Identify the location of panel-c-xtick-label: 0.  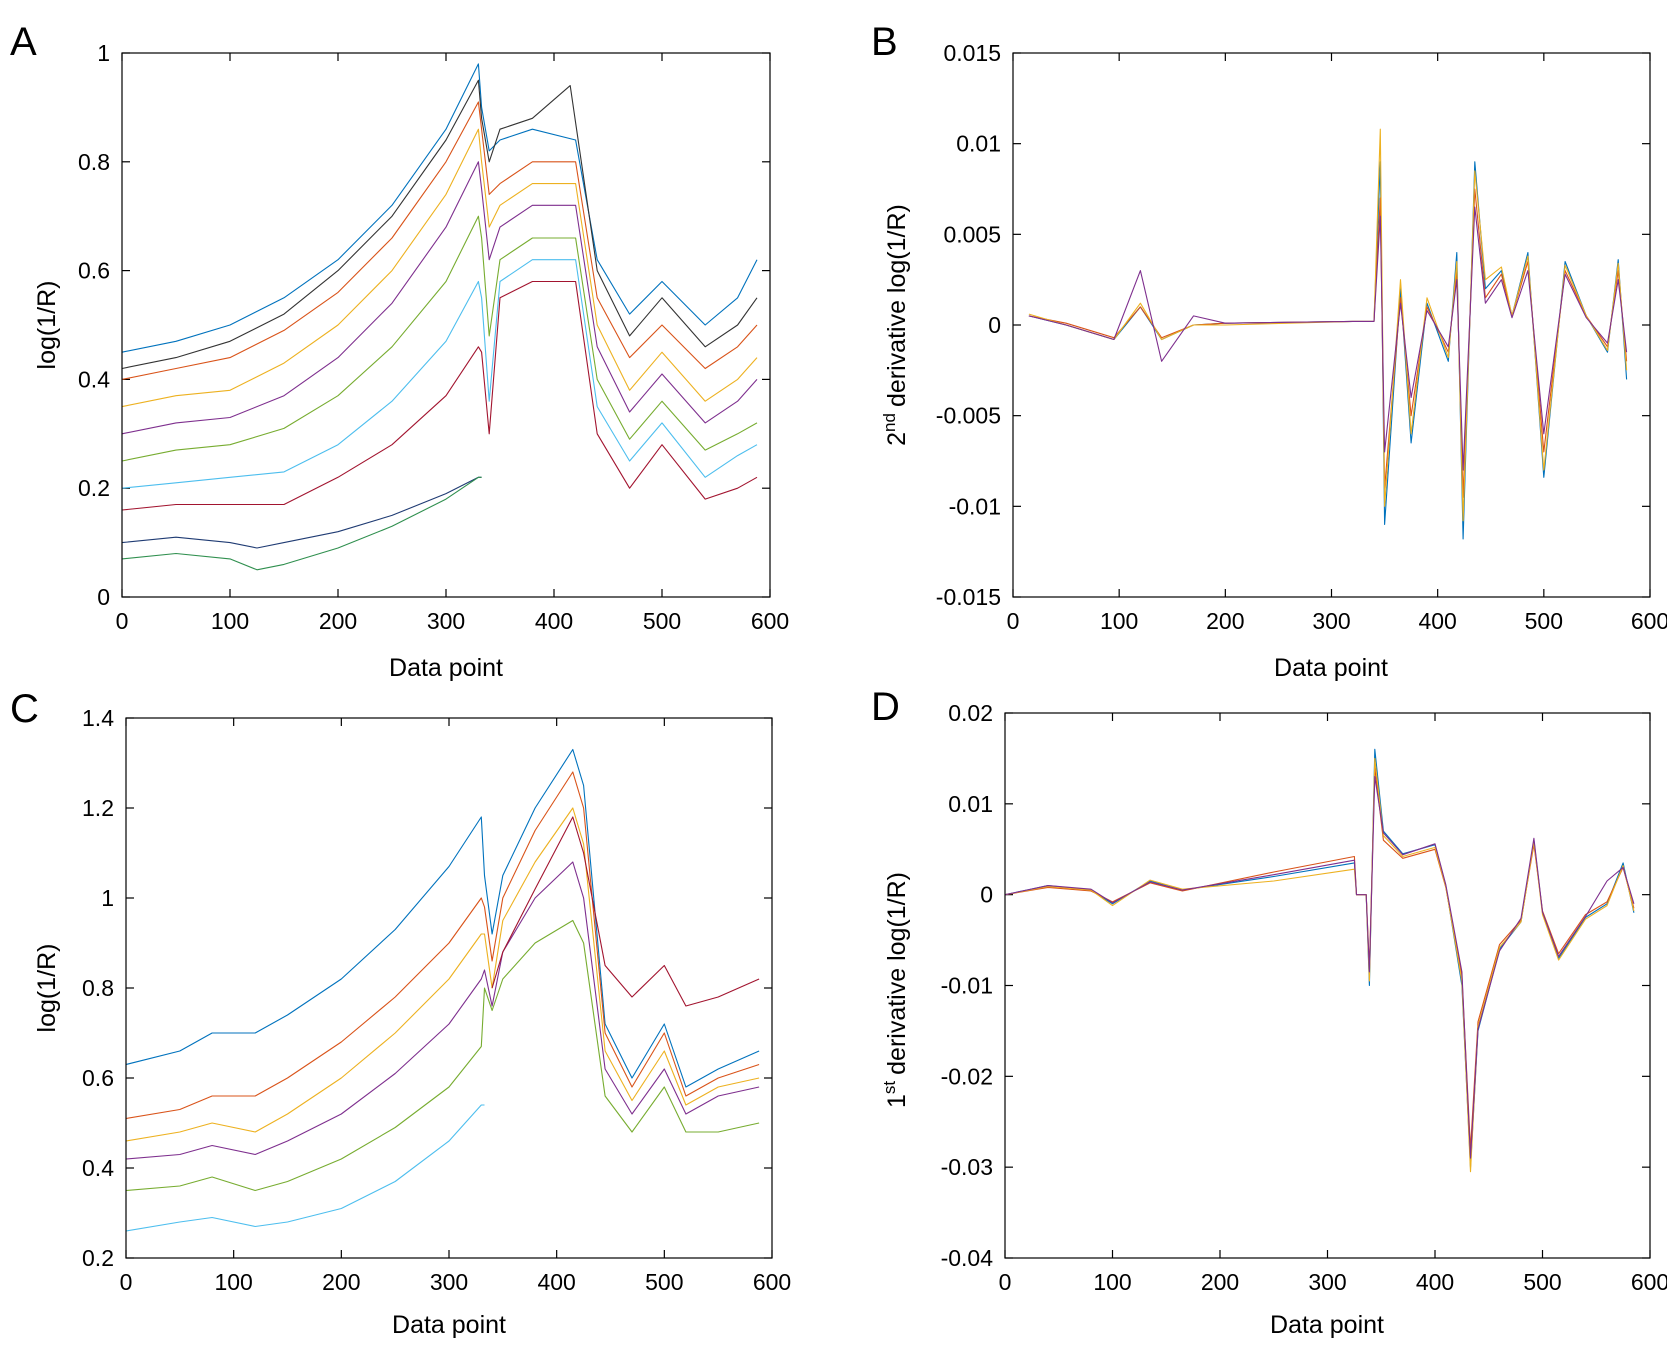
(126, 1282).